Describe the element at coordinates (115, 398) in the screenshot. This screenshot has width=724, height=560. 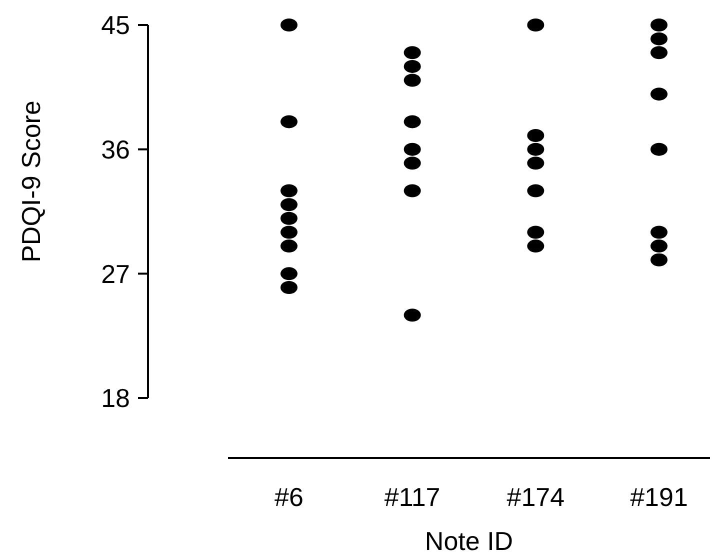
I see `y-tick-label: 18` at that location.